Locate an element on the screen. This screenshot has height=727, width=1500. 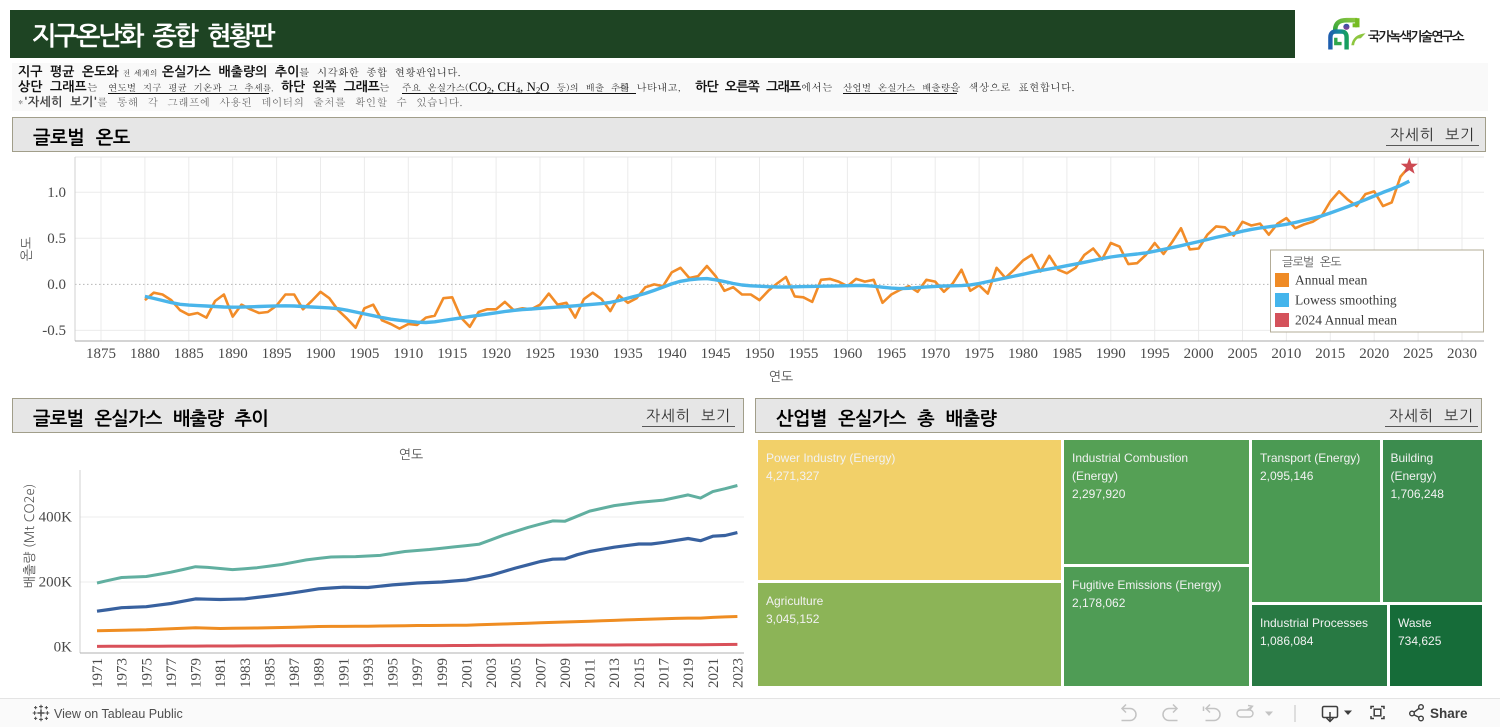
svg-text: 2003 is located at coordinates (492, 673).